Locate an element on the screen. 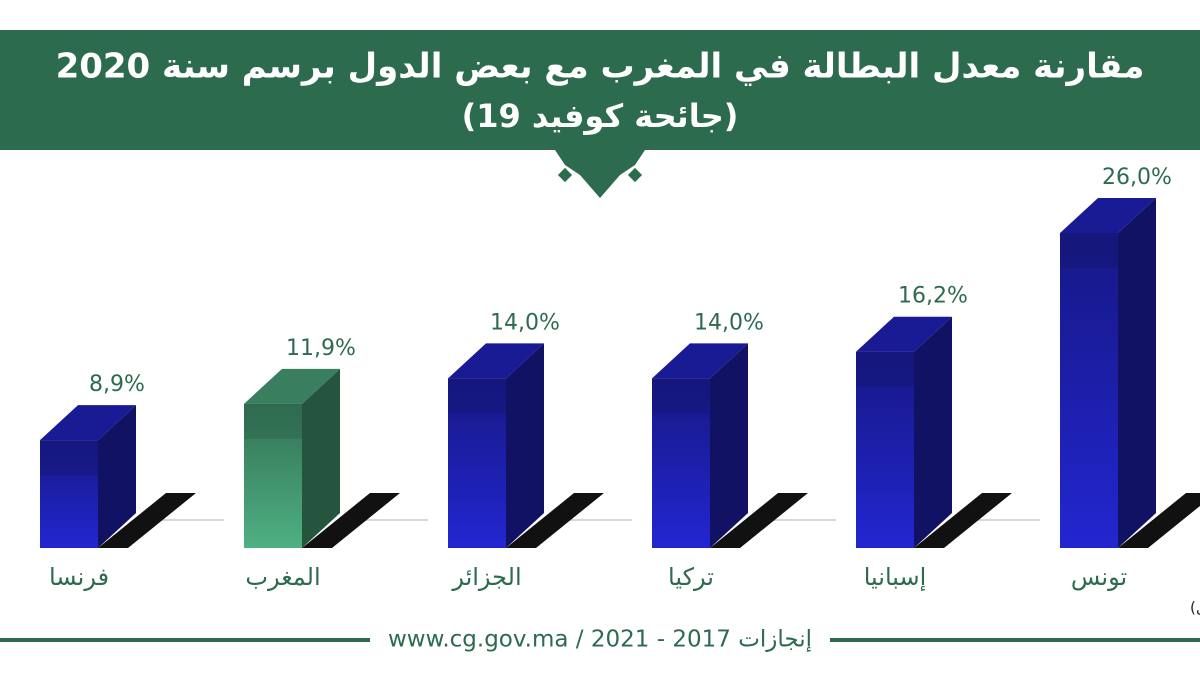 The image size is (1200, 679). value-label: 8,9% is located at coordinates (117, 384).